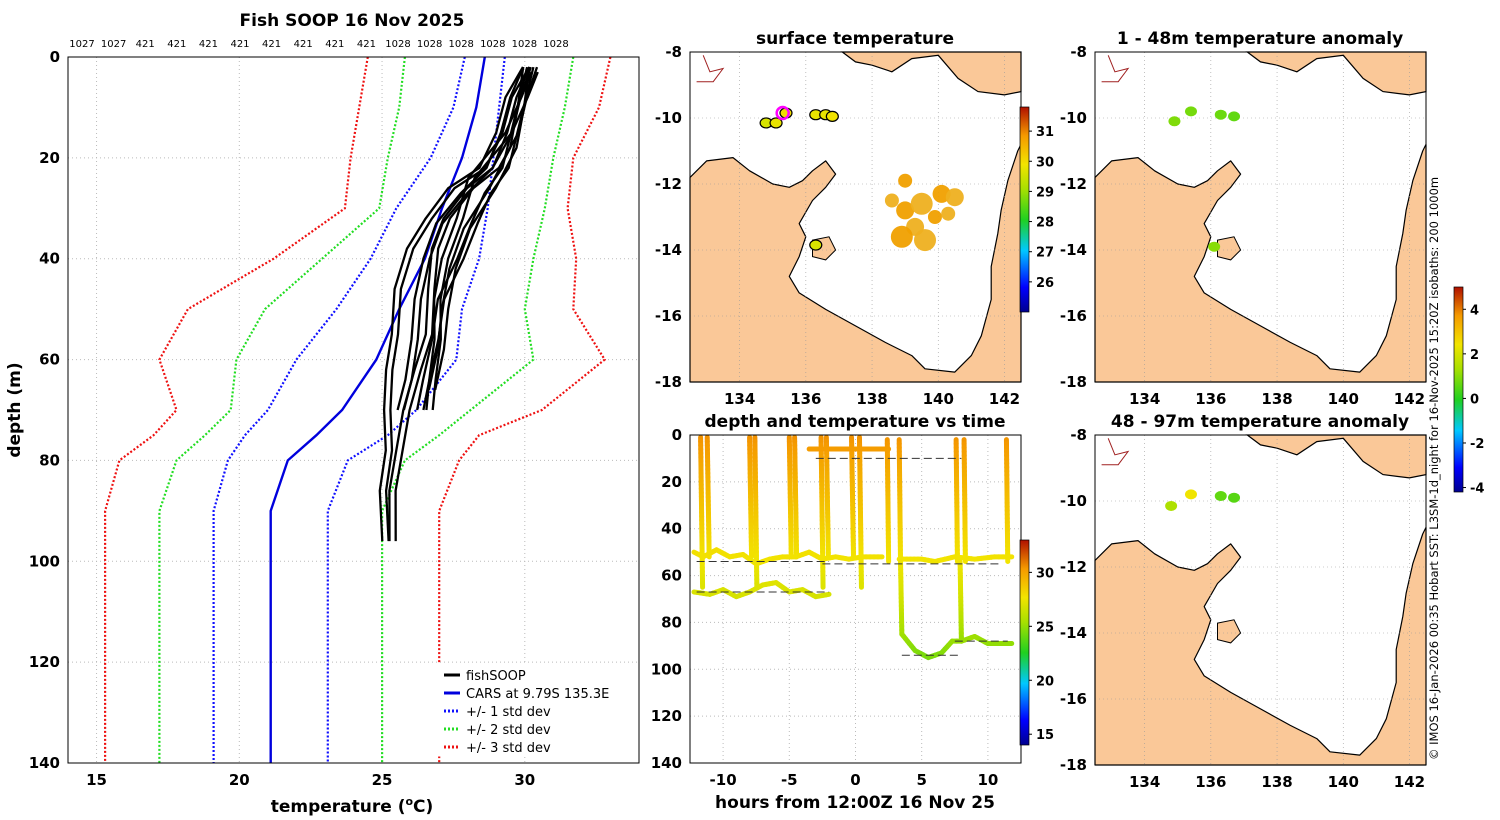 This screenshot has width=1500, height=820. Describe the element at coordinates (855, 422) in the screenshot. I see `time-panel-title: depth and temperature vs time` at that location.